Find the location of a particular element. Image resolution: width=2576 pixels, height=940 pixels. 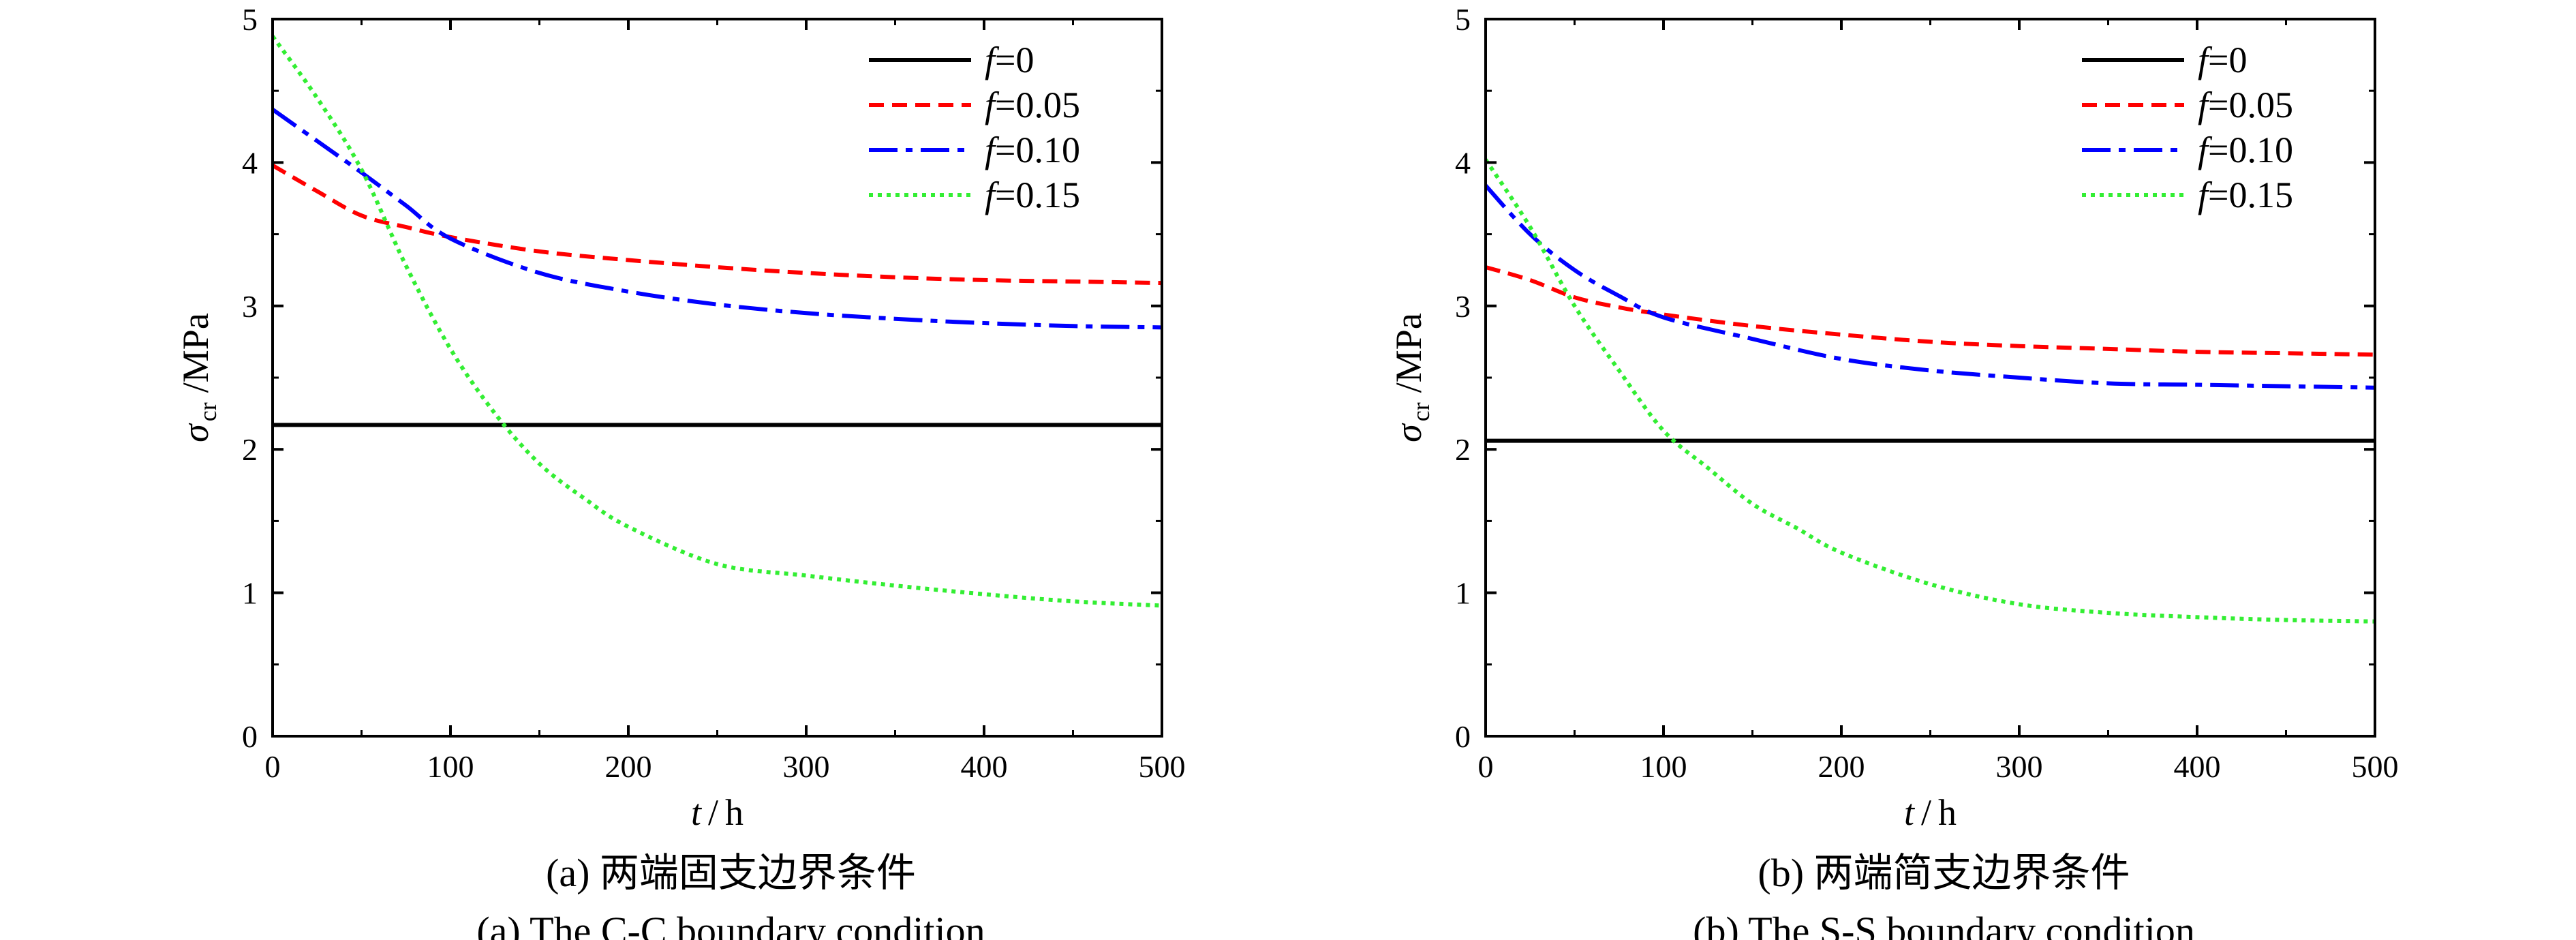

caption-chinese: (a) 两端固支边界条件 is located at coordinates (731, 873).